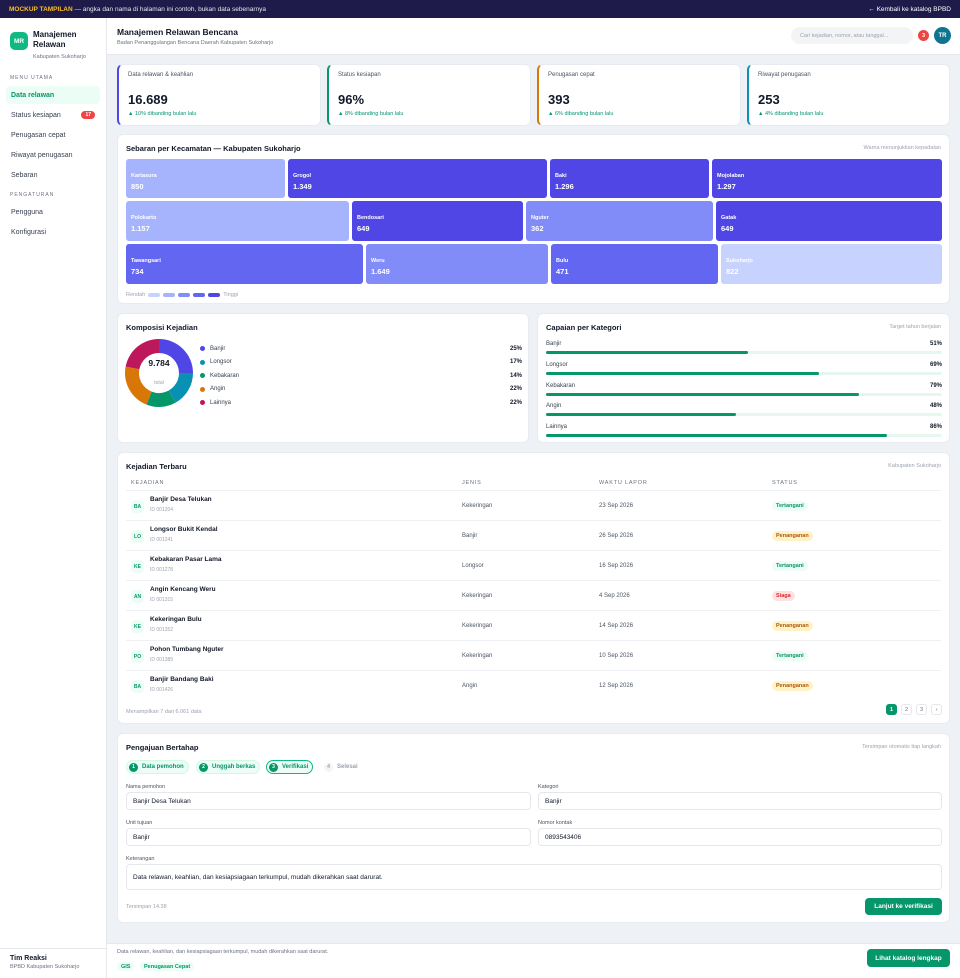  What do you see at coordinates (616, 506) in the screenshot?
I see `incident-time: 23 Sep 2026` at bounding box center [616, 506].